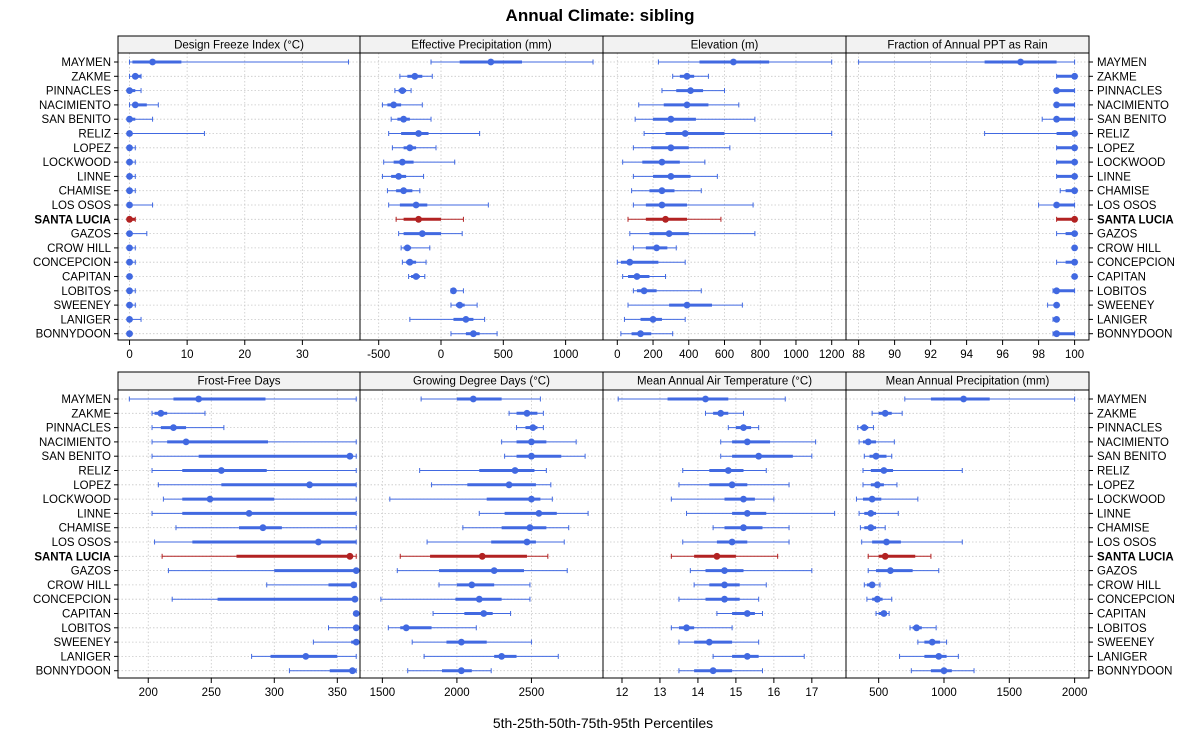 The width and height of the screenshot is (1200, 750). What do you see at coordinates (85, 529) in the screenshot?
I see `row-label-left: CHAMISE` at bounding box center [85, 529].